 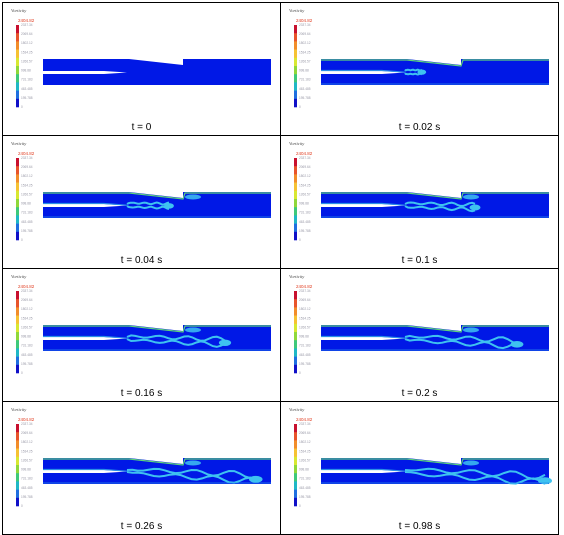 I want to click on time-caption: t = 0.1 s, so click(x=419, y=260).